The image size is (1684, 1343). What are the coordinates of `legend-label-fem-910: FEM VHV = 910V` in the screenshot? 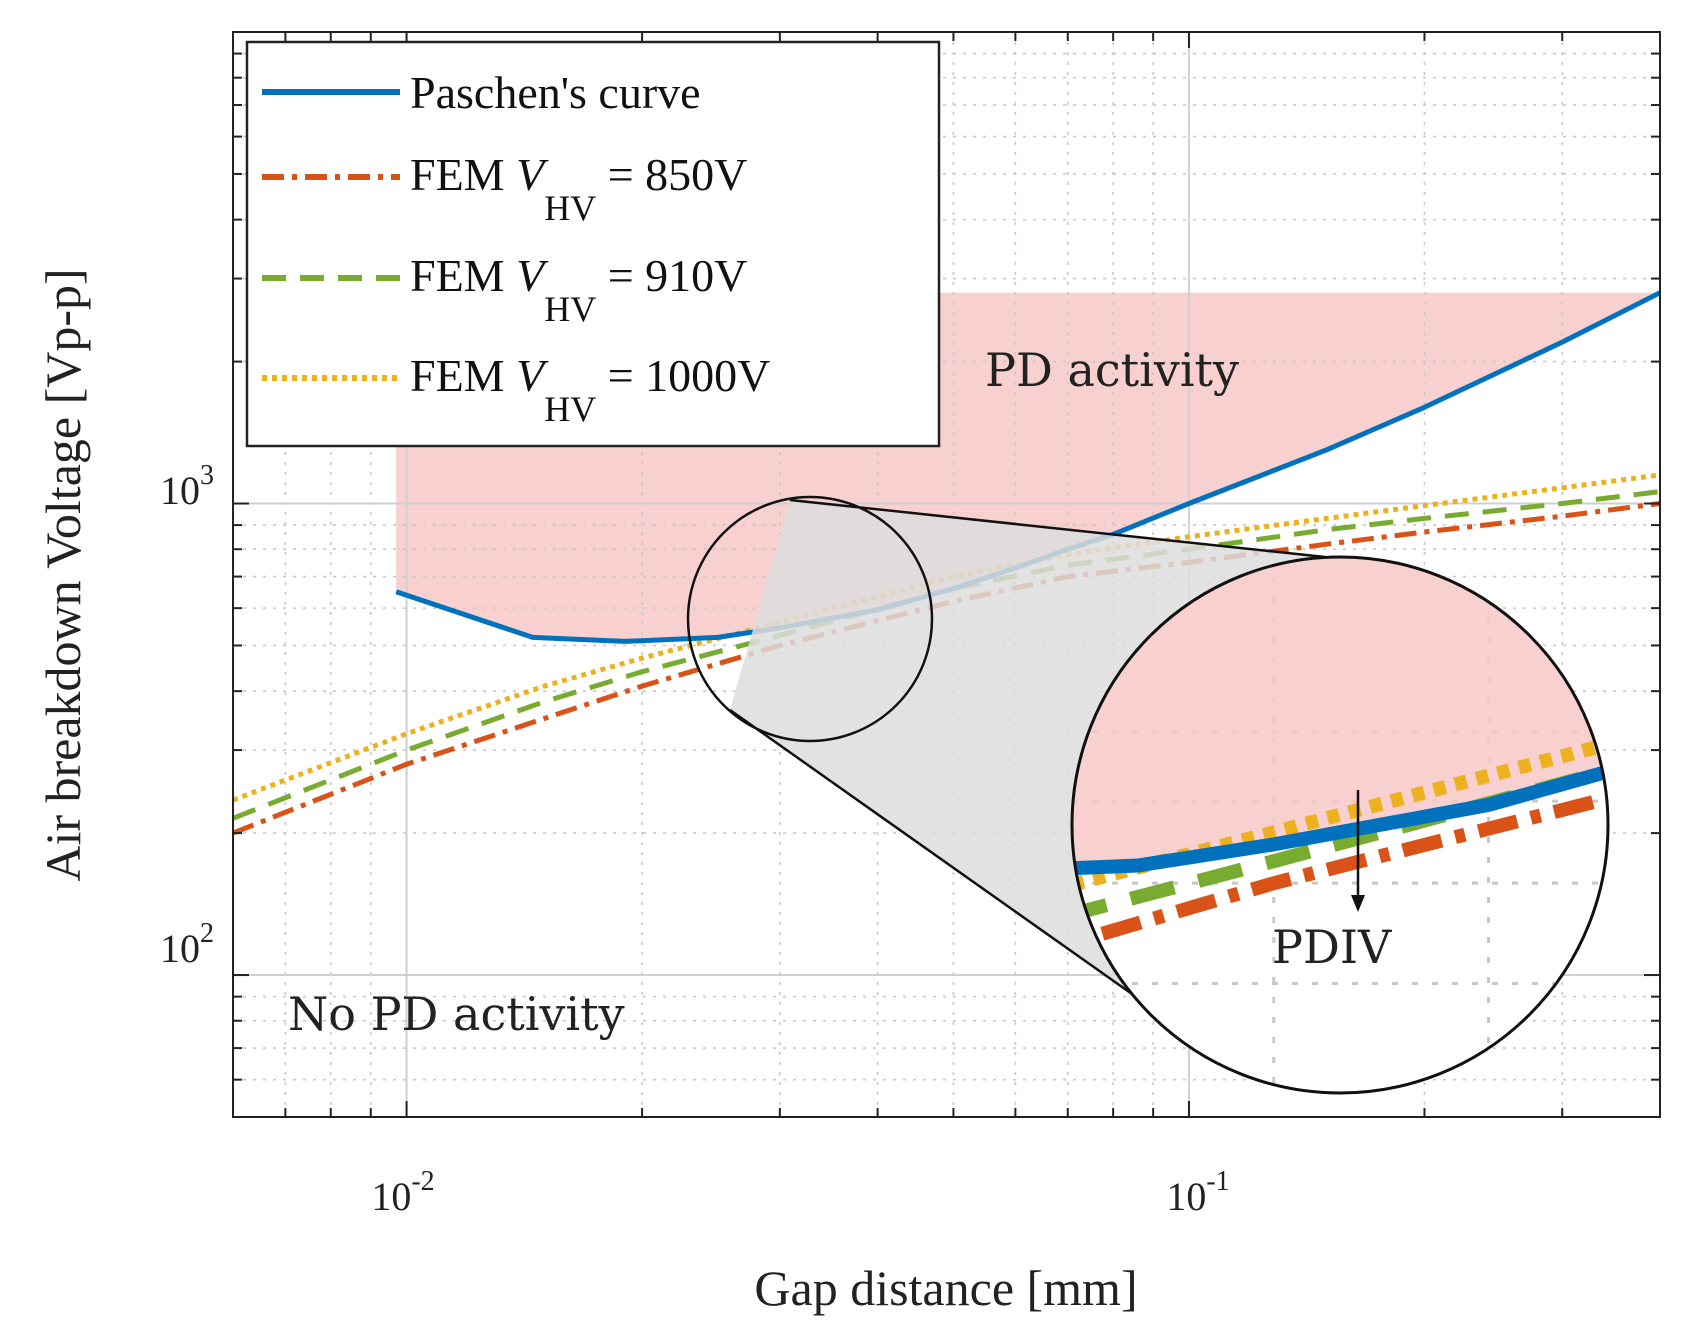 It's located at (578, 289).